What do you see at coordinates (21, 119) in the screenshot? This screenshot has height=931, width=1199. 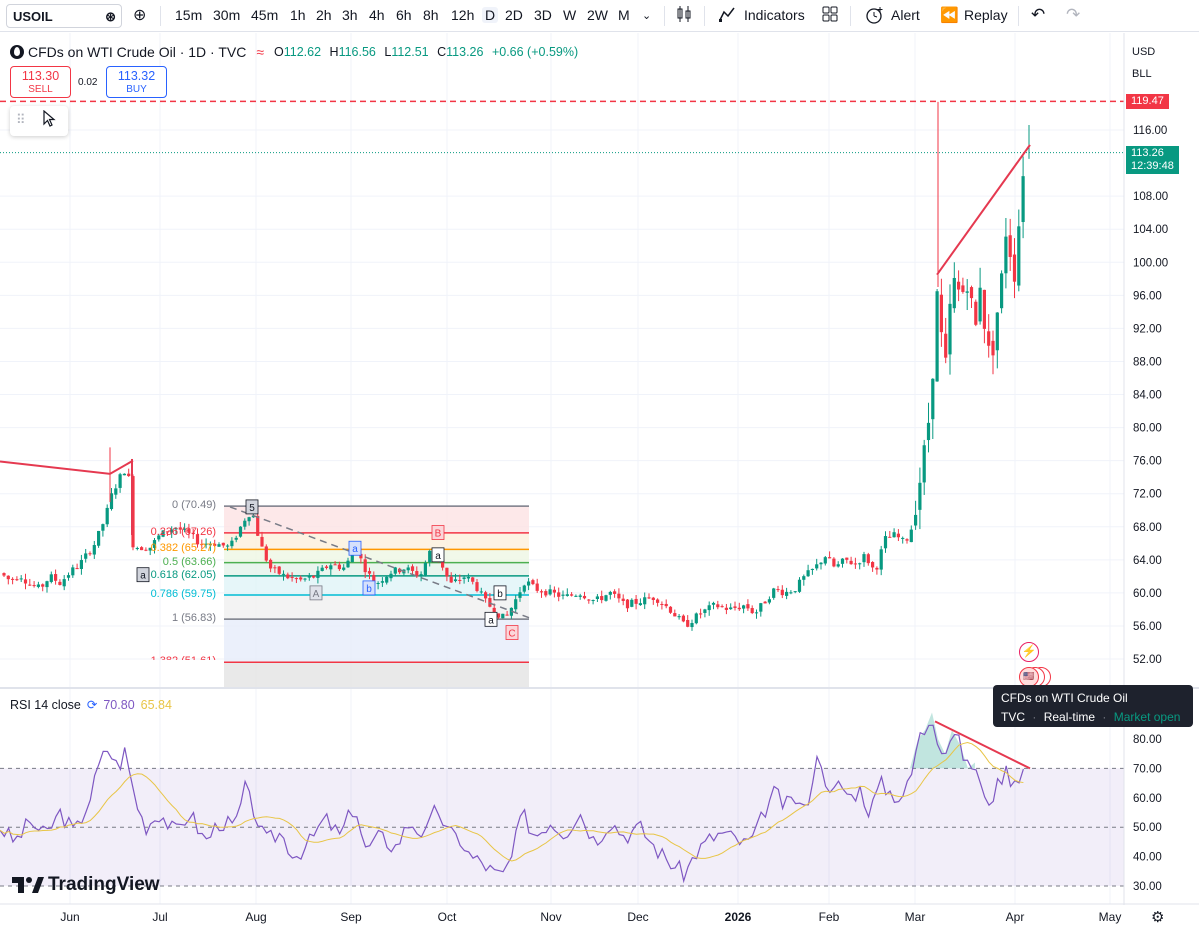 I see `drag-handle-icon: ⠿` at bounding box center [21, 119].